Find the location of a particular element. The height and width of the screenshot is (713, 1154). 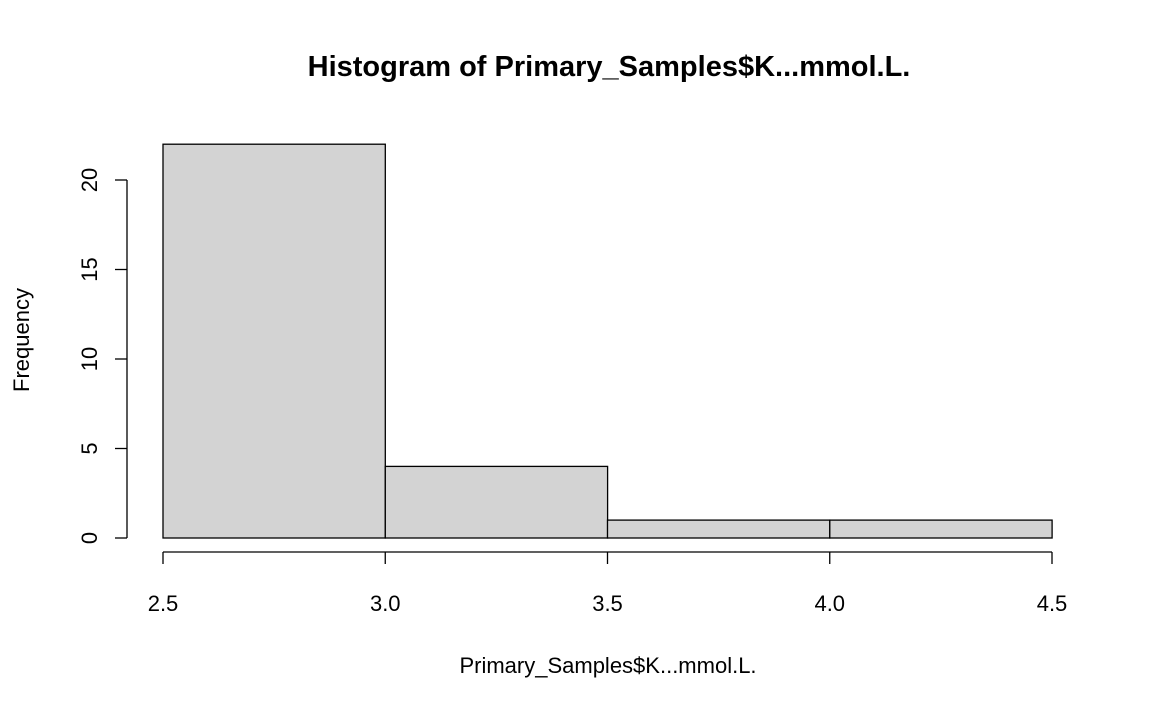

x-tick-label: 4.0 is located at coordinates (829, 603).